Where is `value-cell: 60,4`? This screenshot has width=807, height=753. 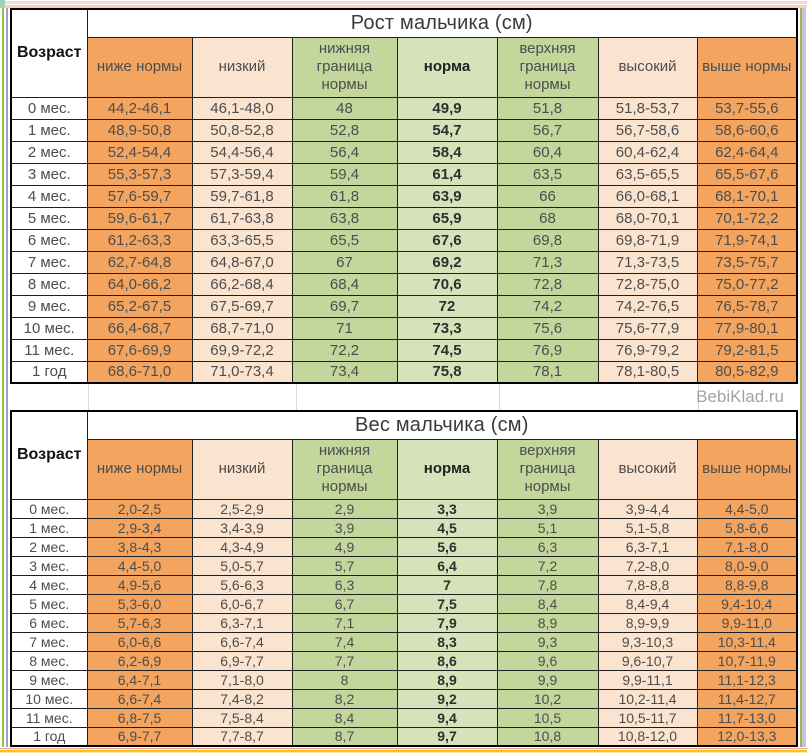 value-cell: 60,4 is located at coordinates (547, 152).